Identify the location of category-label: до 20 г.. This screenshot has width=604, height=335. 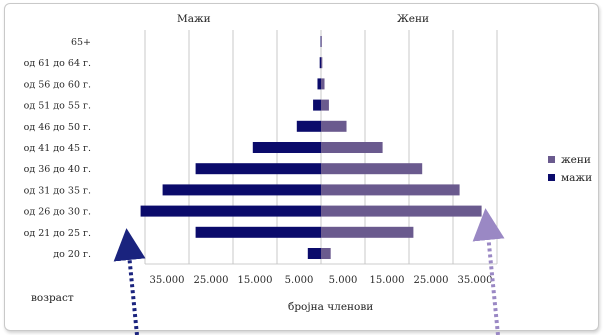
(72, 254).